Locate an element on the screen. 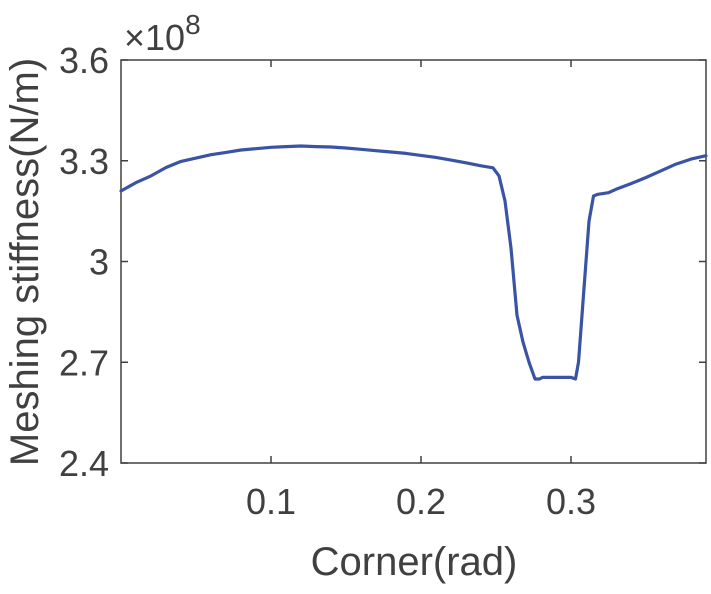 Image resolution: width=711 pixels, height=594 pixels. y-tick-label: 2.7 is located at coordinates (84, 362).